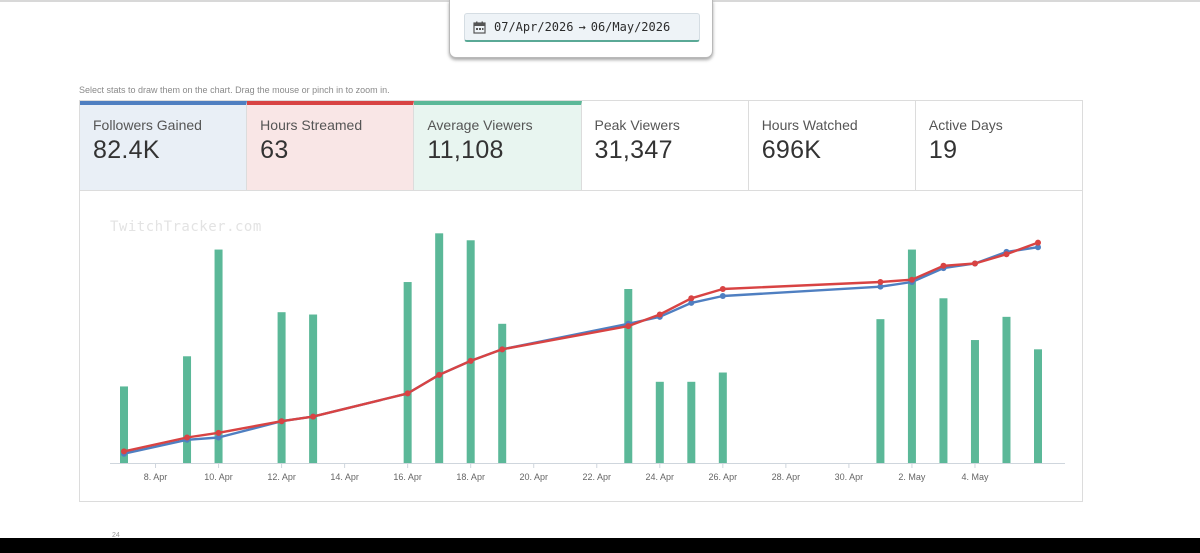 This screenshot has height=553, width=1200. Describe the element at coordinates (407, 477) in the screenshot. I see `x-tick-label: 16. Apr` at that location.